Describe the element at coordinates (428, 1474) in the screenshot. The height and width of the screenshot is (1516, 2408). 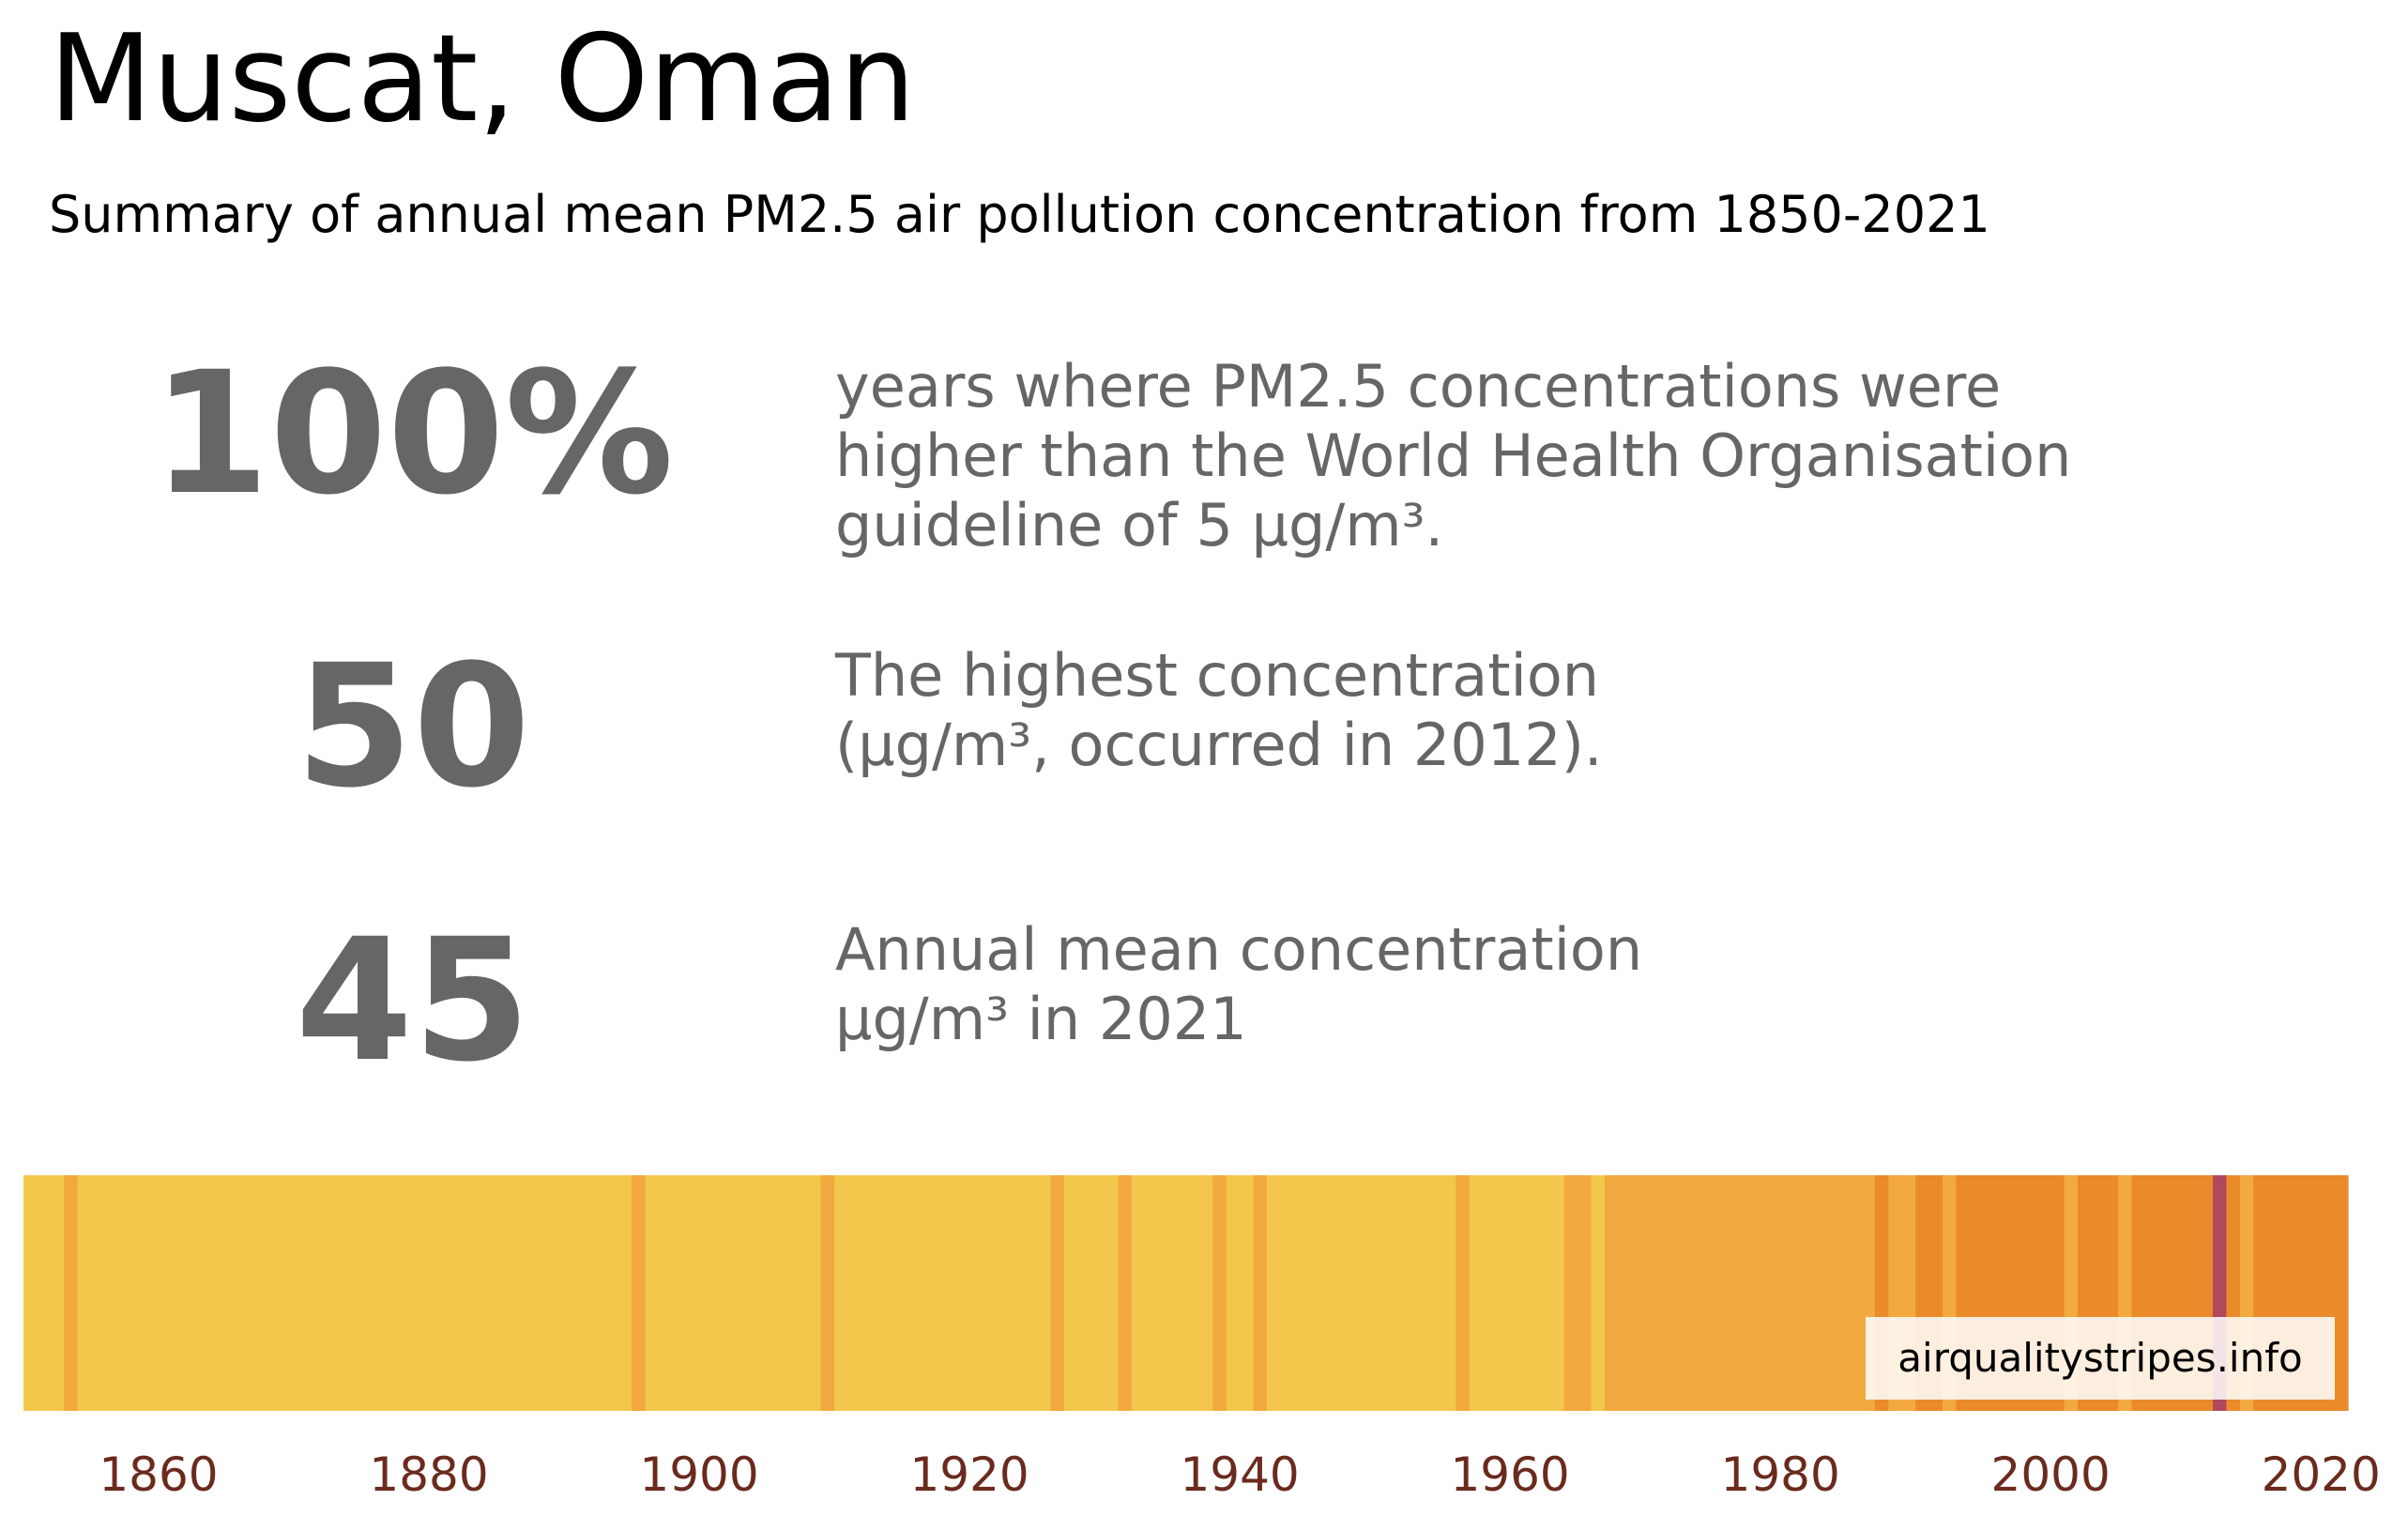
I see `x-tick-label: 1880` at that location.